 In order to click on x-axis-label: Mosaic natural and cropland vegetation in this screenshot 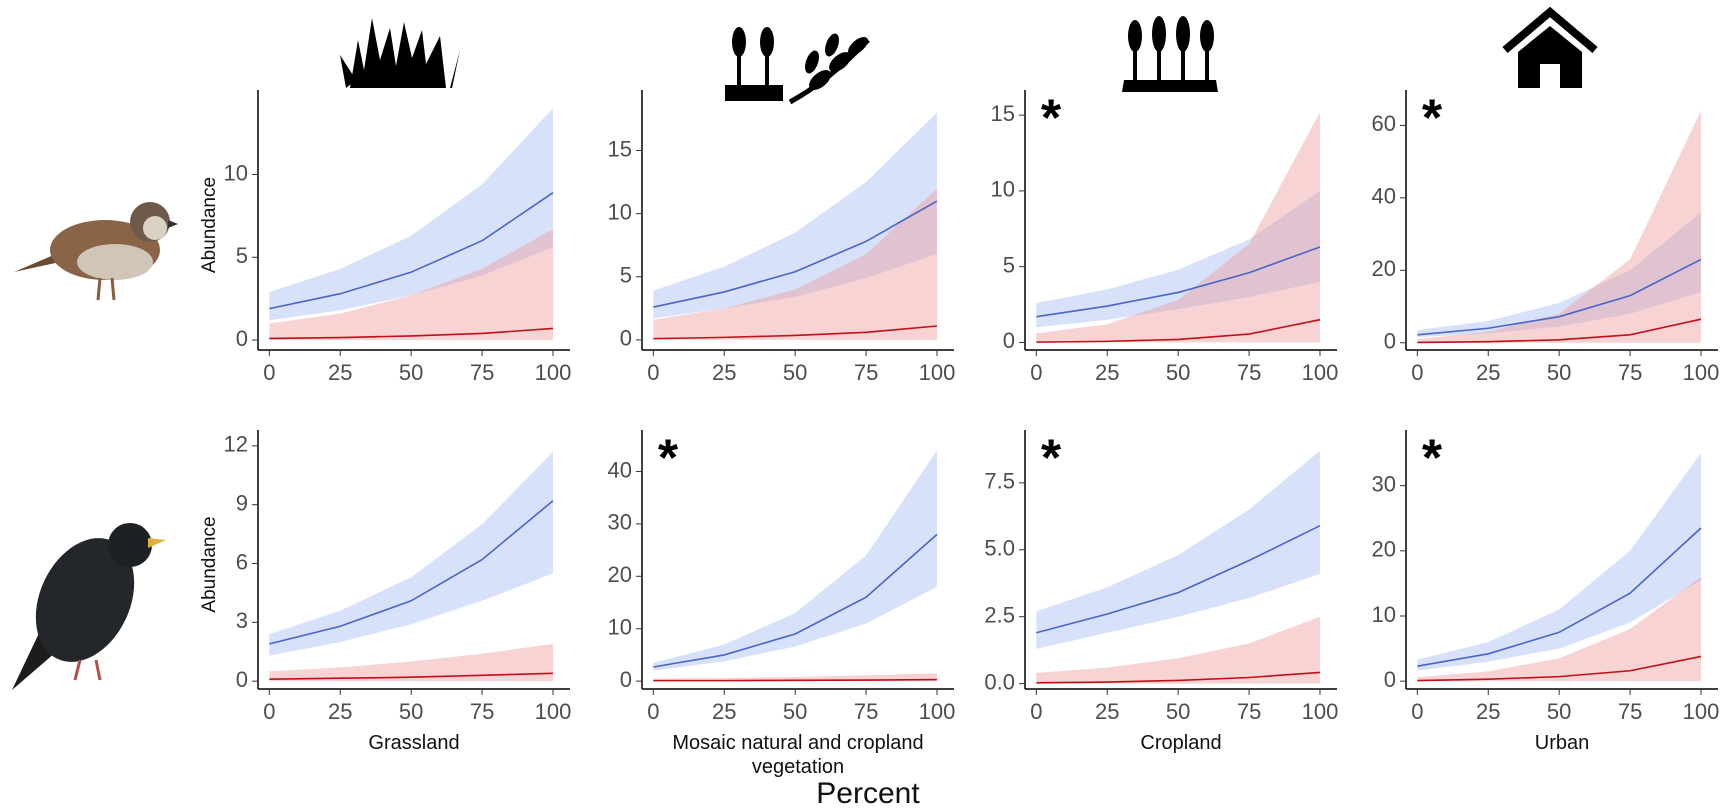, I will do `click(798, 755)`.